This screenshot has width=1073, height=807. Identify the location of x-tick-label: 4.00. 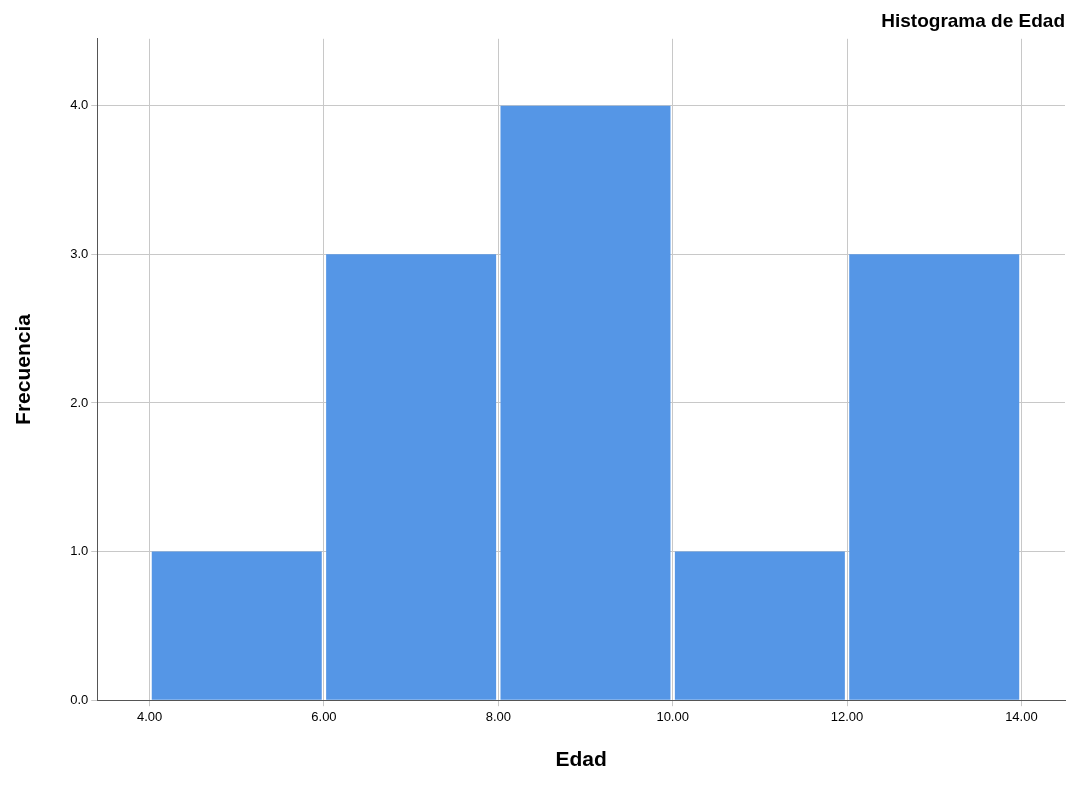
(149, 716).